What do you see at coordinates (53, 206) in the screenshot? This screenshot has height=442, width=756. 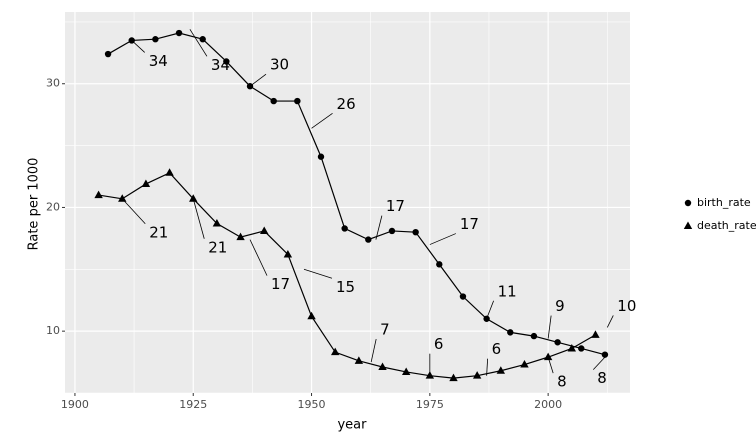 I see `y-tick-label: 20` at bounding box center [53, 206].